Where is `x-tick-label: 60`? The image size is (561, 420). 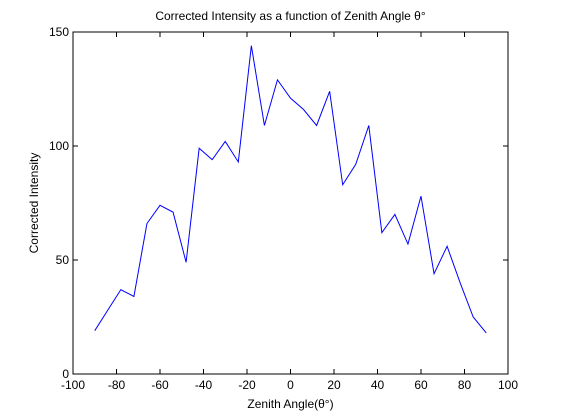
x-tick-label: 60 is located at coordinates (421, 385).